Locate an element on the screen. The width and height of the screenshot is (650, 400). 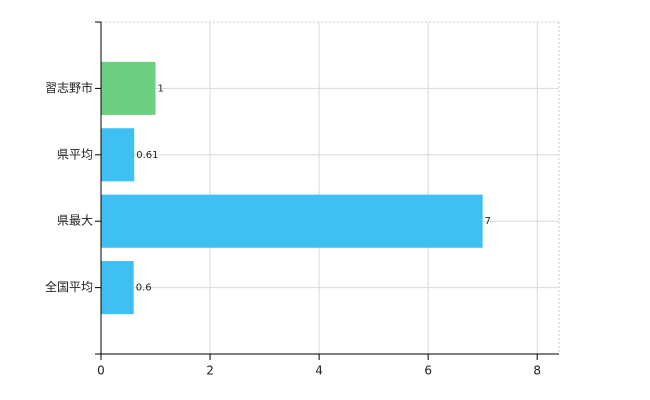
y-tick-label: 県最大 is located at coordinates (75, 221).